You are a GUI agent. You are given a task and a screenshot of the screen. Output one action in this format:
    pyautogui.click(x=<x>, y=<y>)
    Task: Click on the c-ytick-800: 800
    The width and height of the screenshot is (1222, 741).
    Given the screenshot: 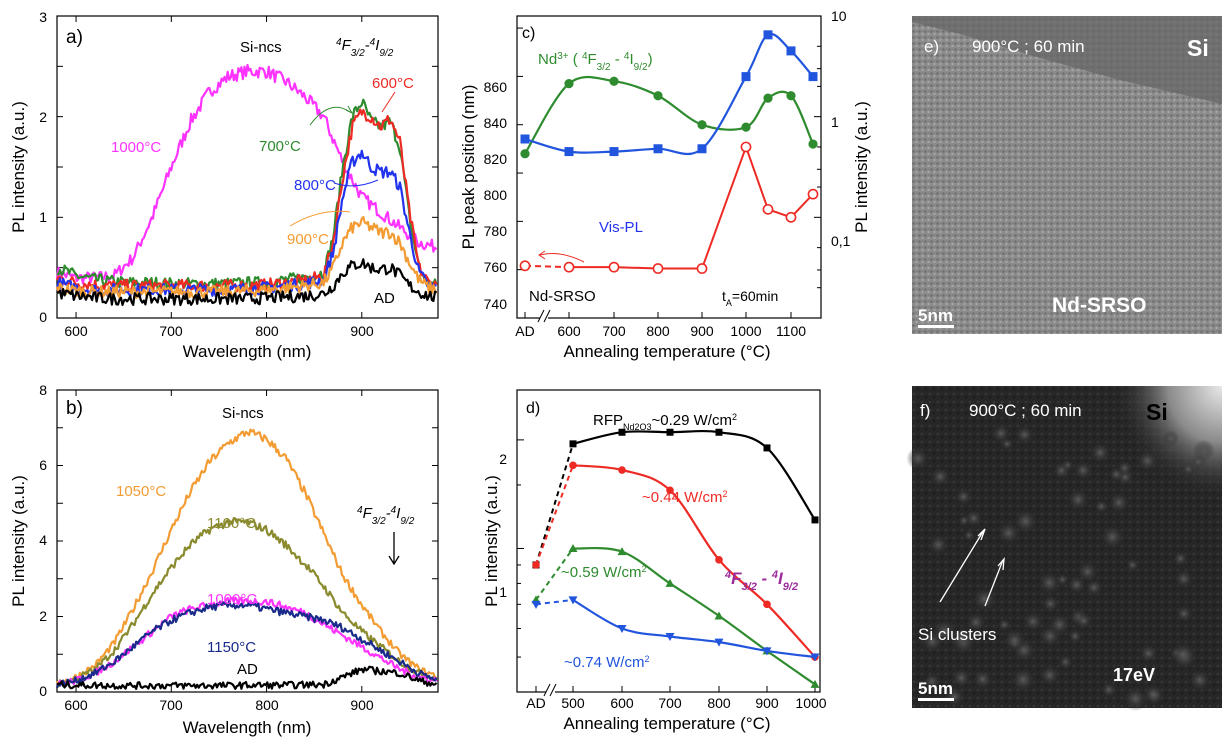 What is the action you would take?
    pyautogui.click(x=496, y=195)
    